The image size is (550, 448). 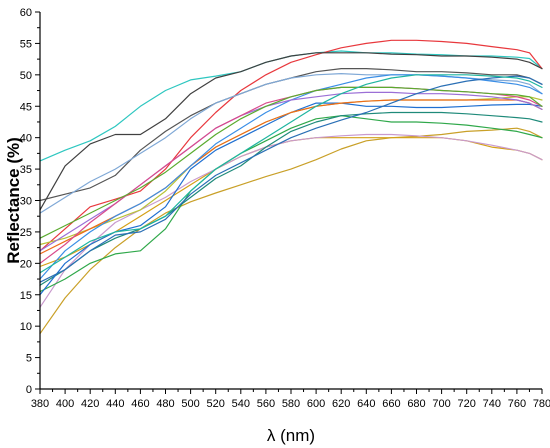 What do you see at coordinates (140, 404) in the screenshot?
I see `x-tick-label: 460` at bounding box center [140, 404].